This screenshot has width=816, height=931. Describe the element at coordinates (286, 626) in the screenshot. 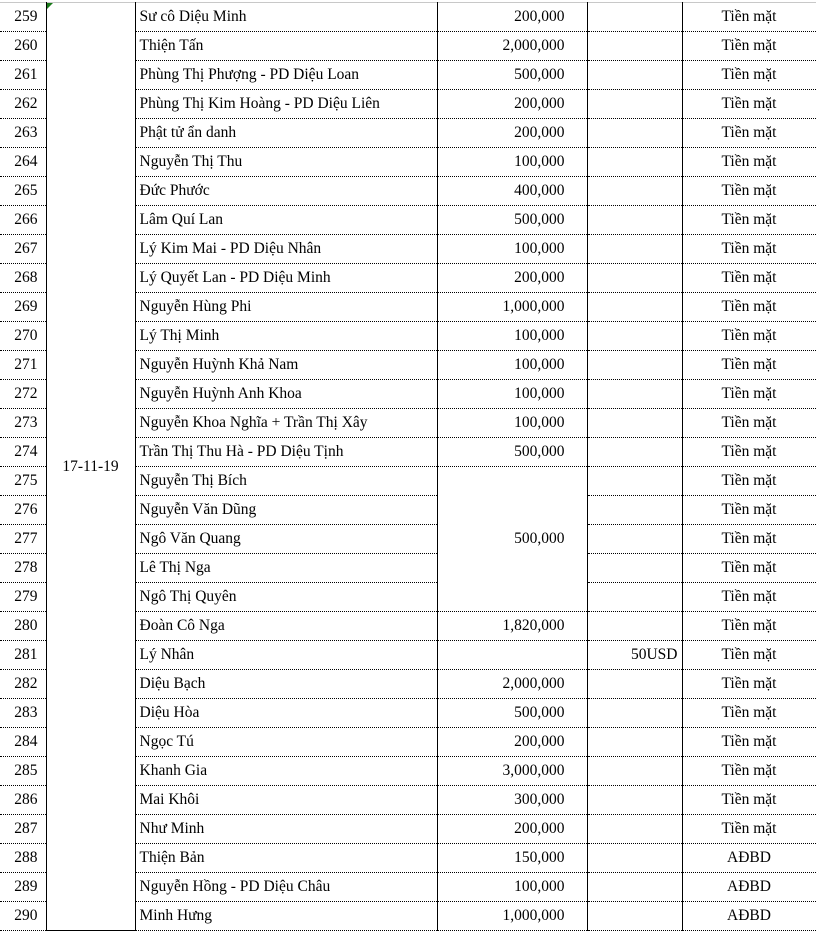

I see `donor-name: Đoàn Cô Nga` at that location.